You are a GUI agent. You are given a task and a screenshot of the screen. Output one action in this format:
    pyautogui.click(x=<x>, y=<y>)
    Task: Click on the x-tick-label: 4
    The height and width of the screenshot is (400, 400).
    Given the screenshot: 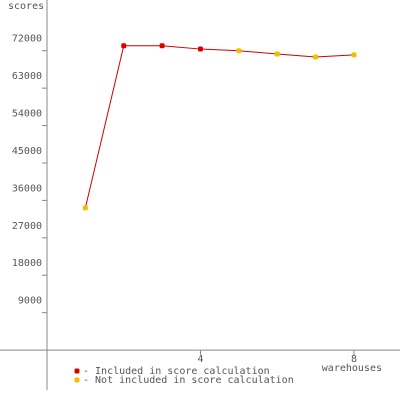 What is the action you would take?
    pyautogui.click(x=200, y=359)
    